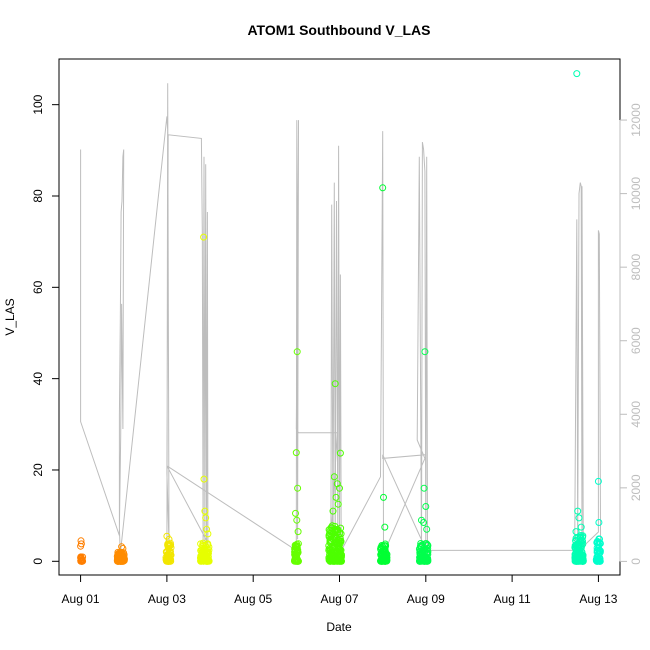 The image size is (650, 650). Describe the element at coordinates (636, 487) in the screenshot. I see `y2-tick-label: 2000` at that location.